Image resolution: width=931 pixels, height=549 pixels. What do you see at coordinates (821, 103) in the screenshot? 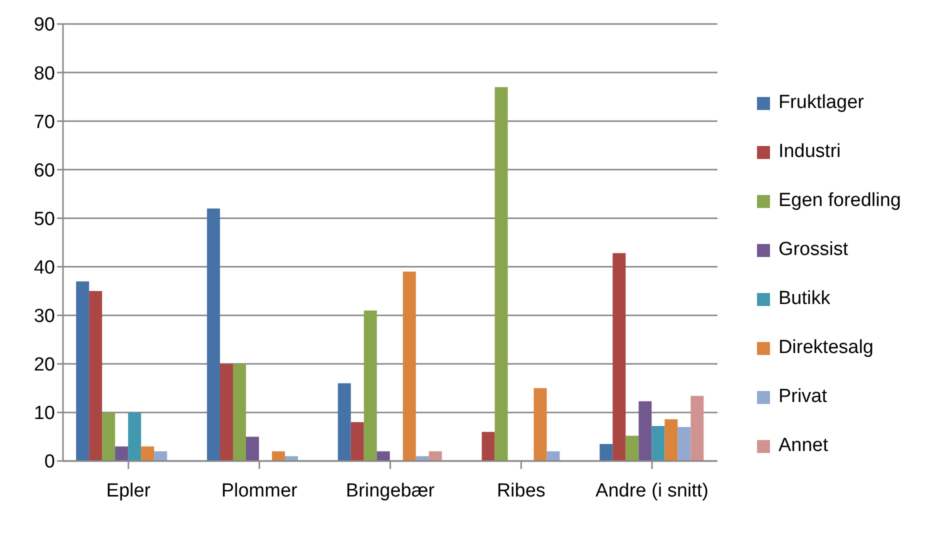
I see `legend-label: Fruktlager` at bounding box center [821, 103].